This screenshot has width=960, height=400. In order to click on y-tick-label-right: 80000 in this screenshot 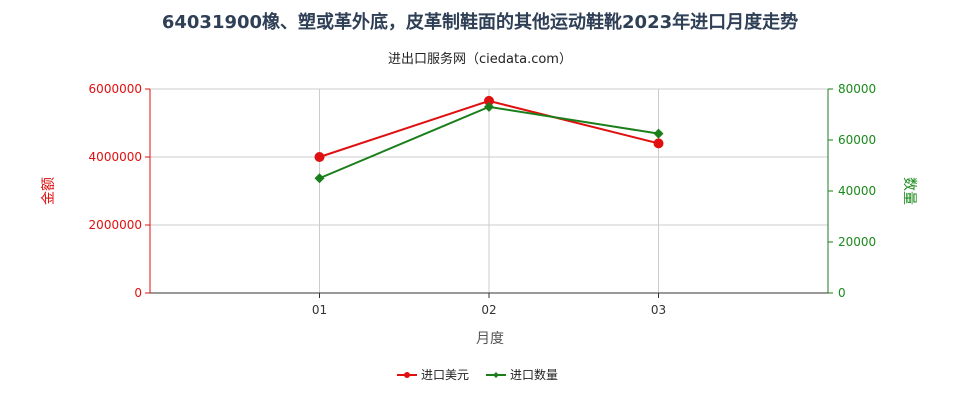, I will do `click(857, 89)`.